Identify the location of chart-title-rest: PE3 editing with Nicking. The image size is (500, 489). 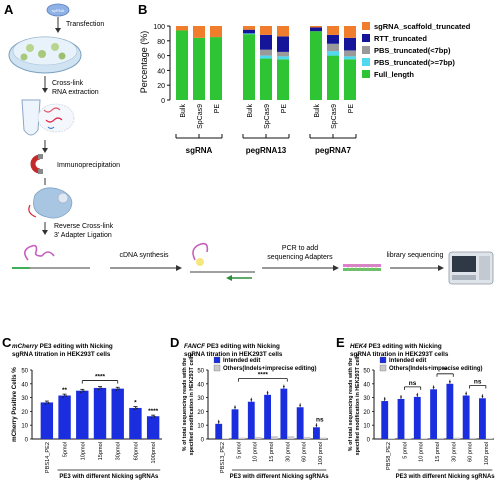
(75, 346).